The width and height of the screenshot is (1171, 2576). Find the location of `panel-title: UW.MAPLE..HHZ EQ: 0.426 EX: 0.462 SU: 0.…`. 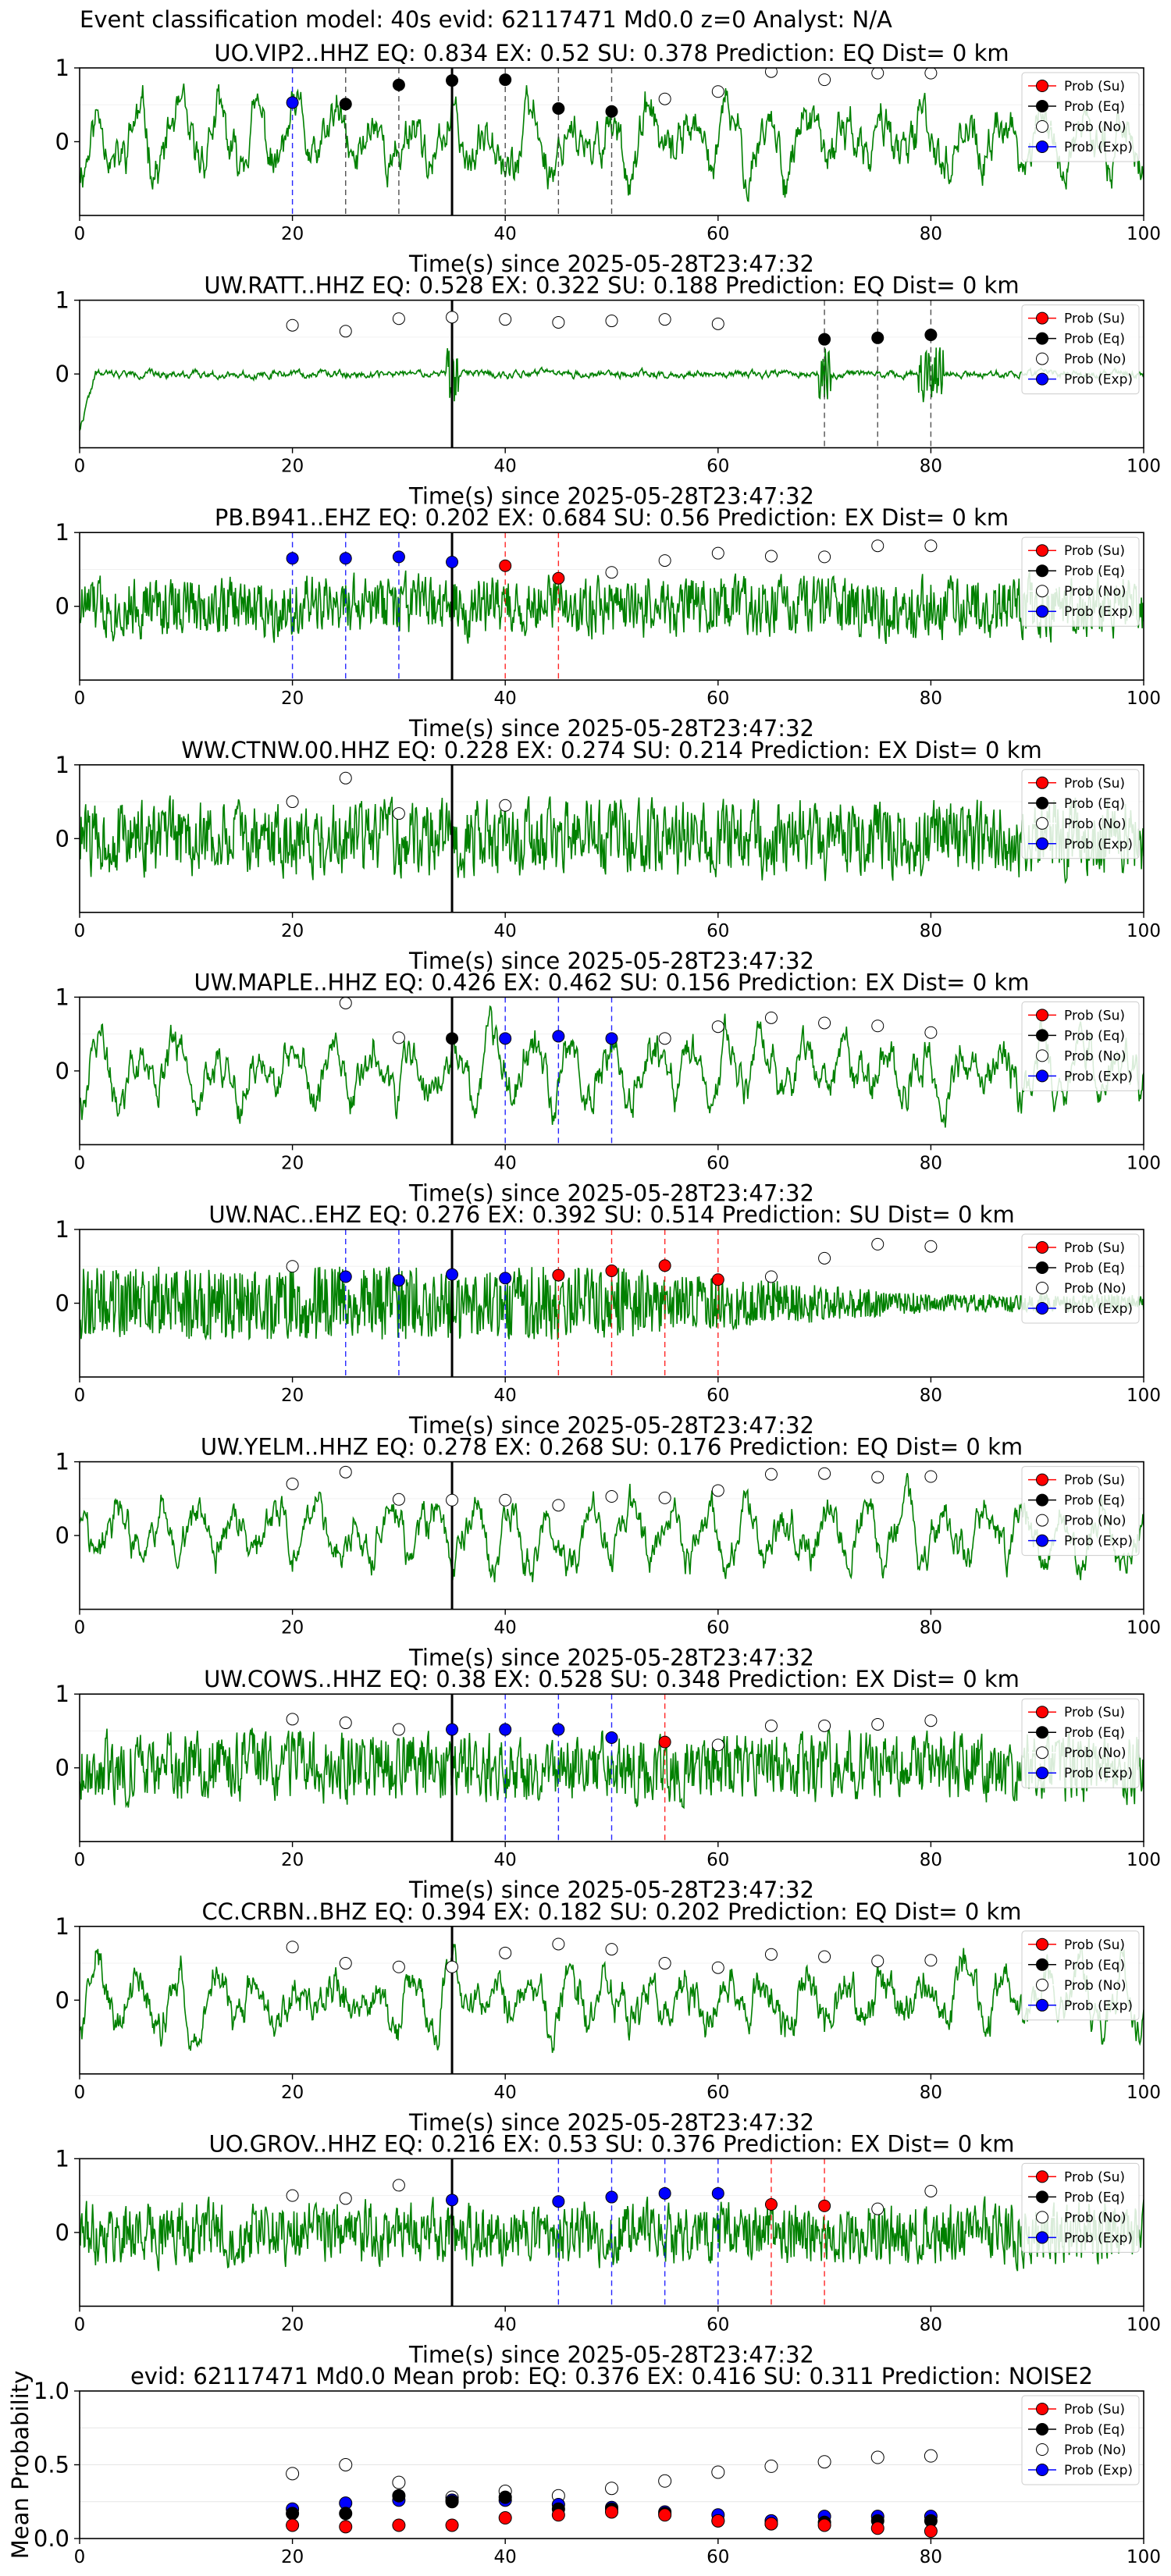

panel-title: UW.MAPLE..HHZ EQ: 0.426 EX: 0.462 SU: 0.… is located at coordinates (612, 982).